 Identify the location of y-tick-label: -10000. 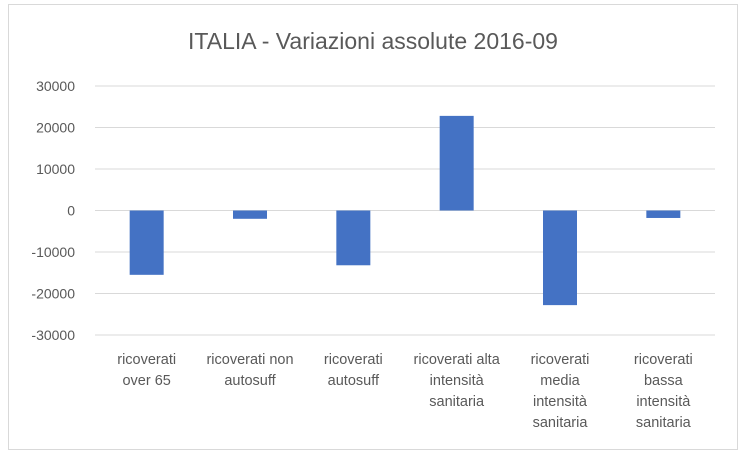
(53, 252).